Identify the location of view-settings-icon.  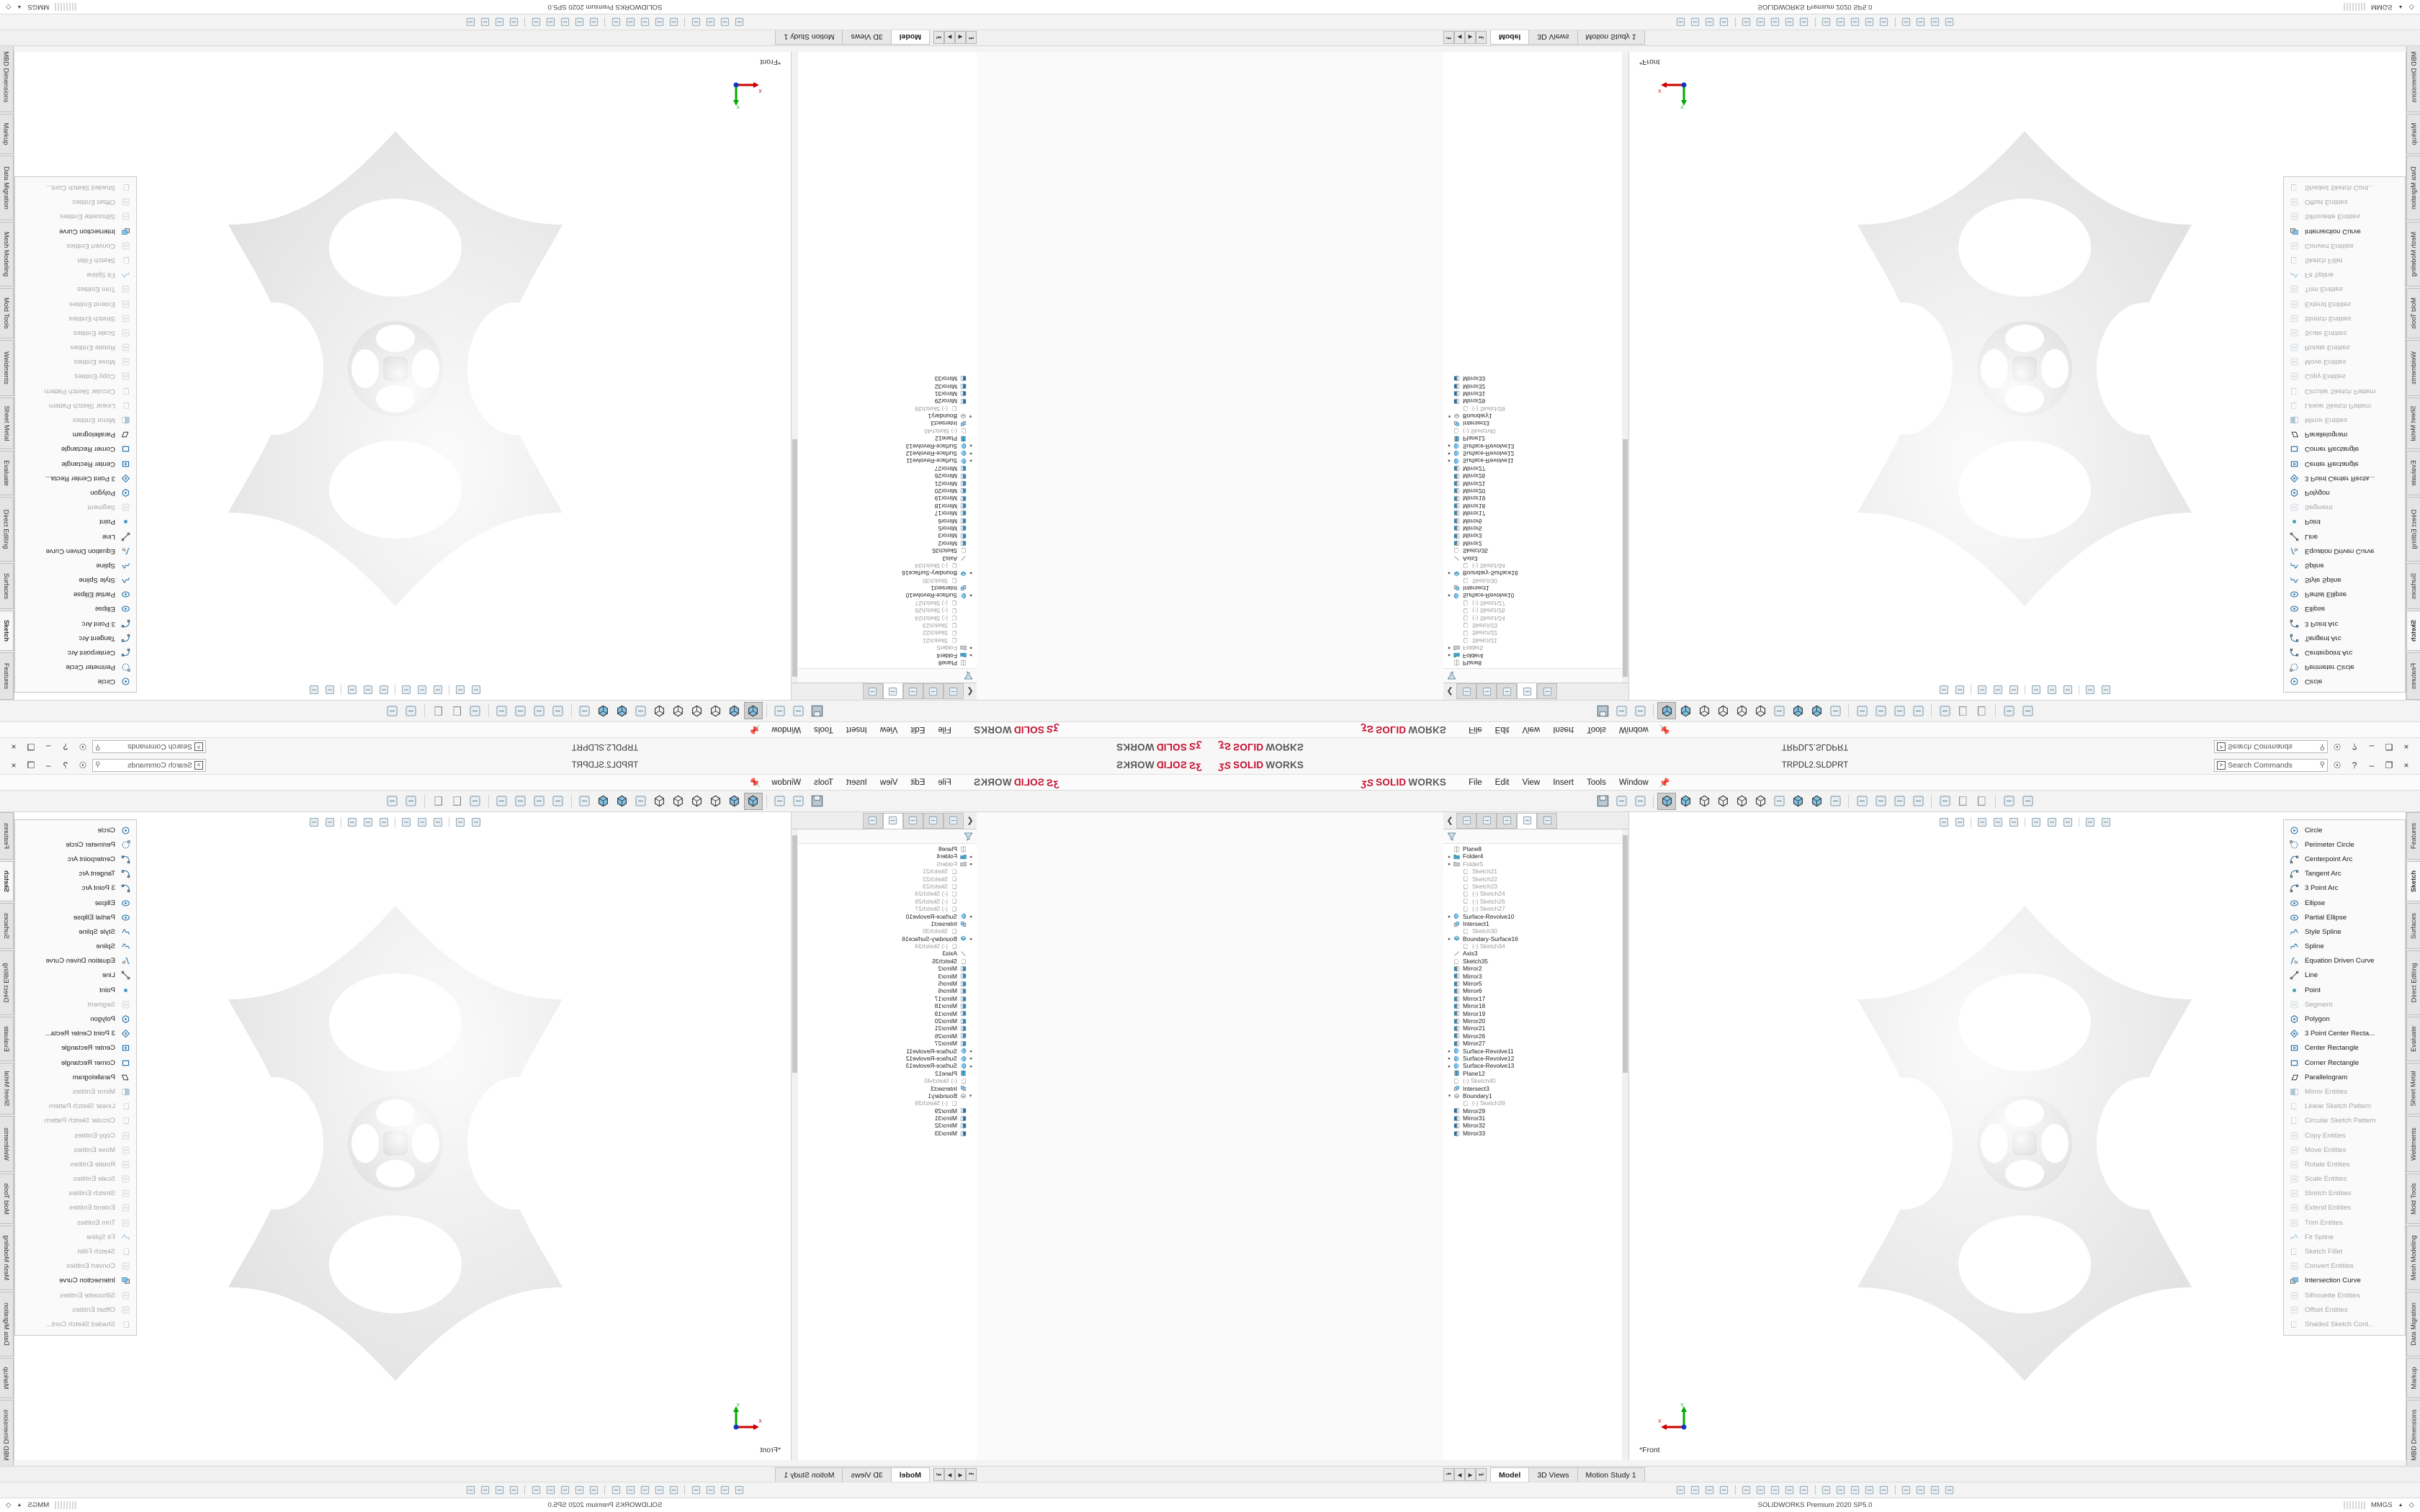
(1862, 711).